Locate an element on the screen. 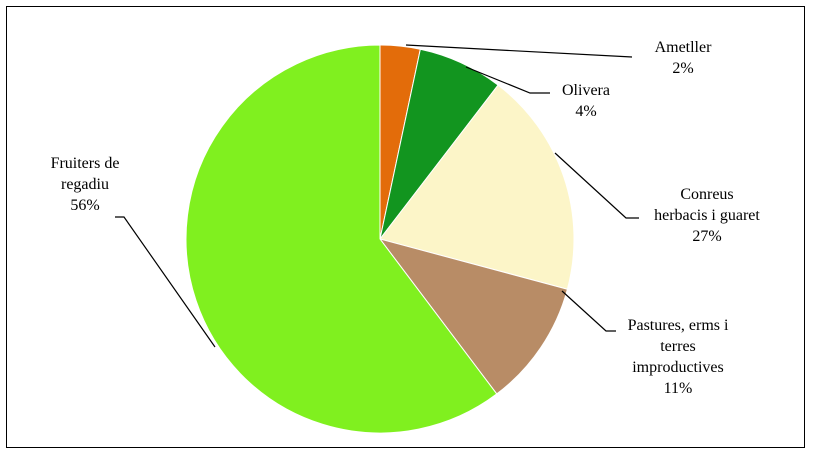 The width and height of the screenshot is (813, 456). slice-category-label: regadiu is located at coordinates (85, 184).